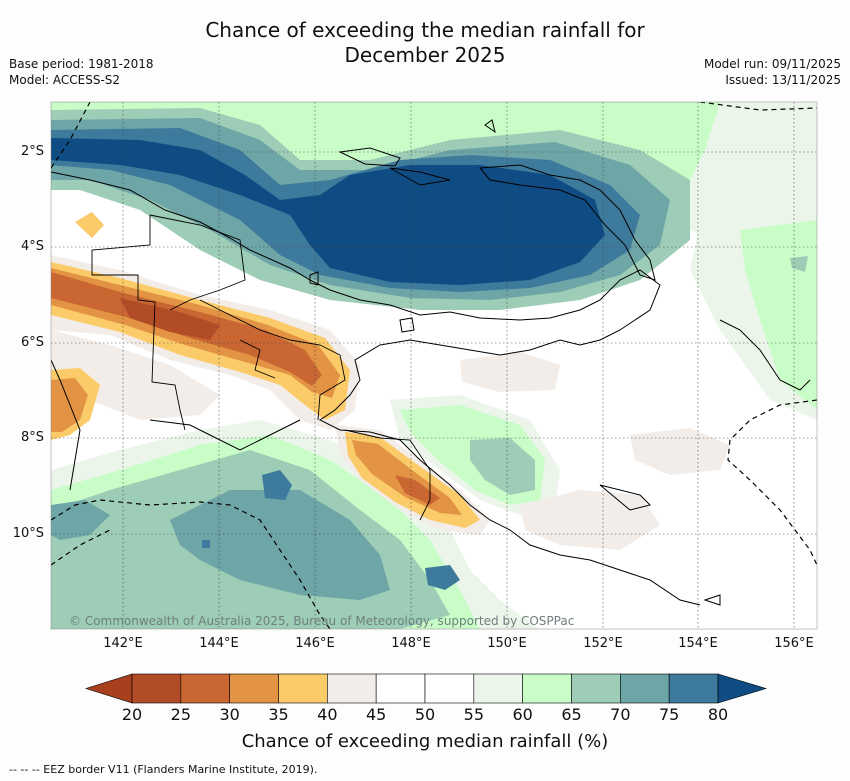 The width and height of the screenshot is (850, 781). Describe the element at coordinates (32, 437) in the screenshot. I see `lat-label-8s: 8°S` at that location.